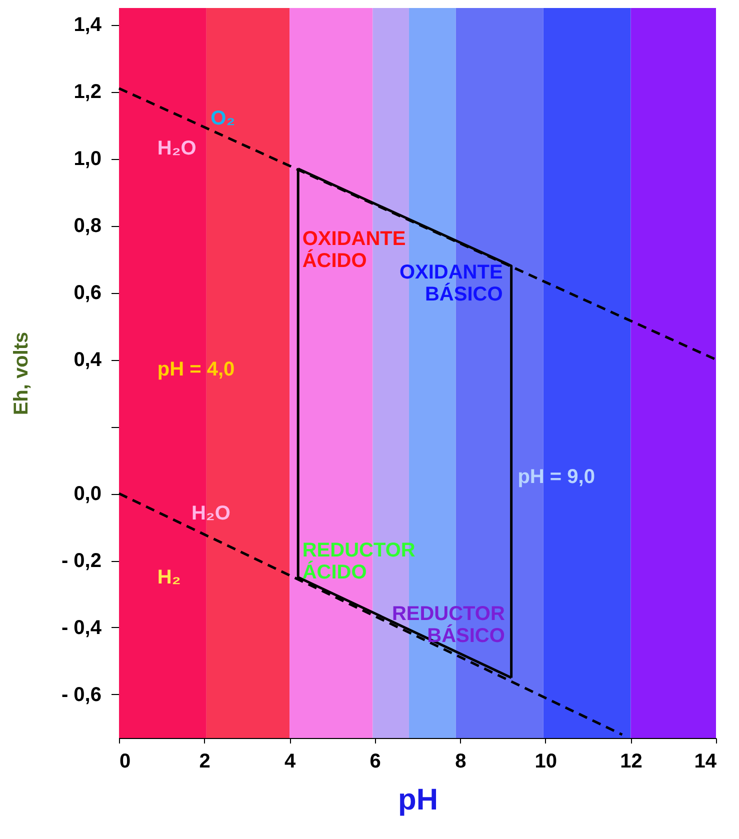 The height and width of the screenshot is (839, 739). What do you see at coordinates (706, 761) in the screenshot?
I see `x-tick-label: 14` at bounding box center [706, 761].